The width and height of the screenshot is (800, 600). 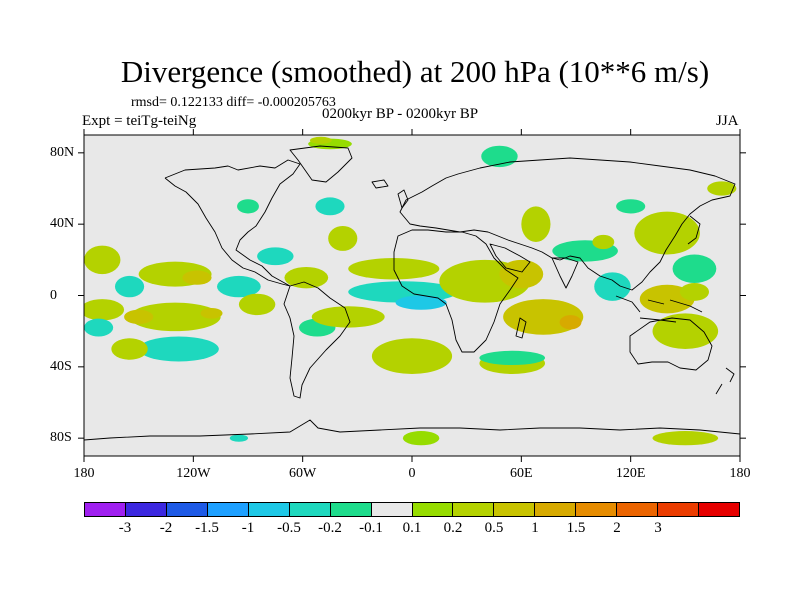 I want to click on x-tick-label-4: 60E, so click(x=521, y=473).